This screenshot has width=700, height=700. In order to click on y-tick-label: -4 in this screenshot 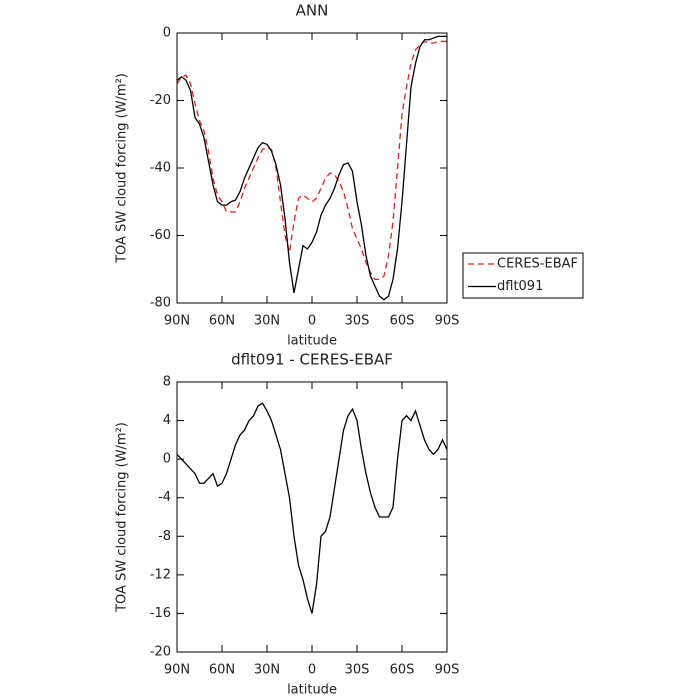, I will do `click(164, 497)`.